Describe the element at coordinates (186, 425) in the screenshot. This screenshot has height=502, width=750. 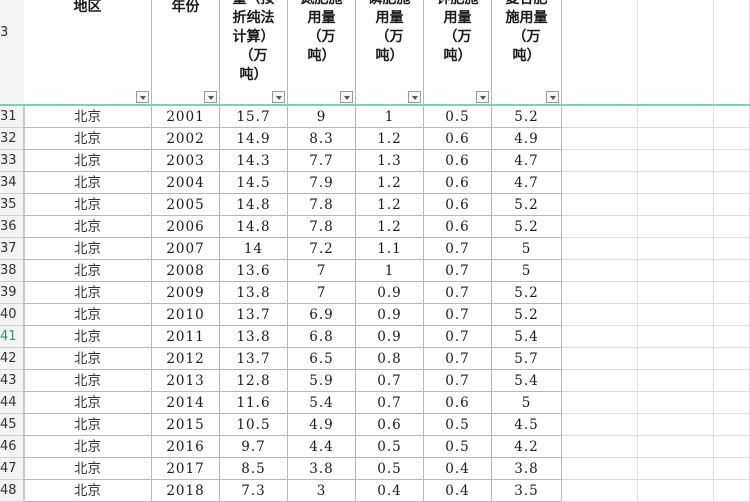
I see `cell-year: 2015` at that location.